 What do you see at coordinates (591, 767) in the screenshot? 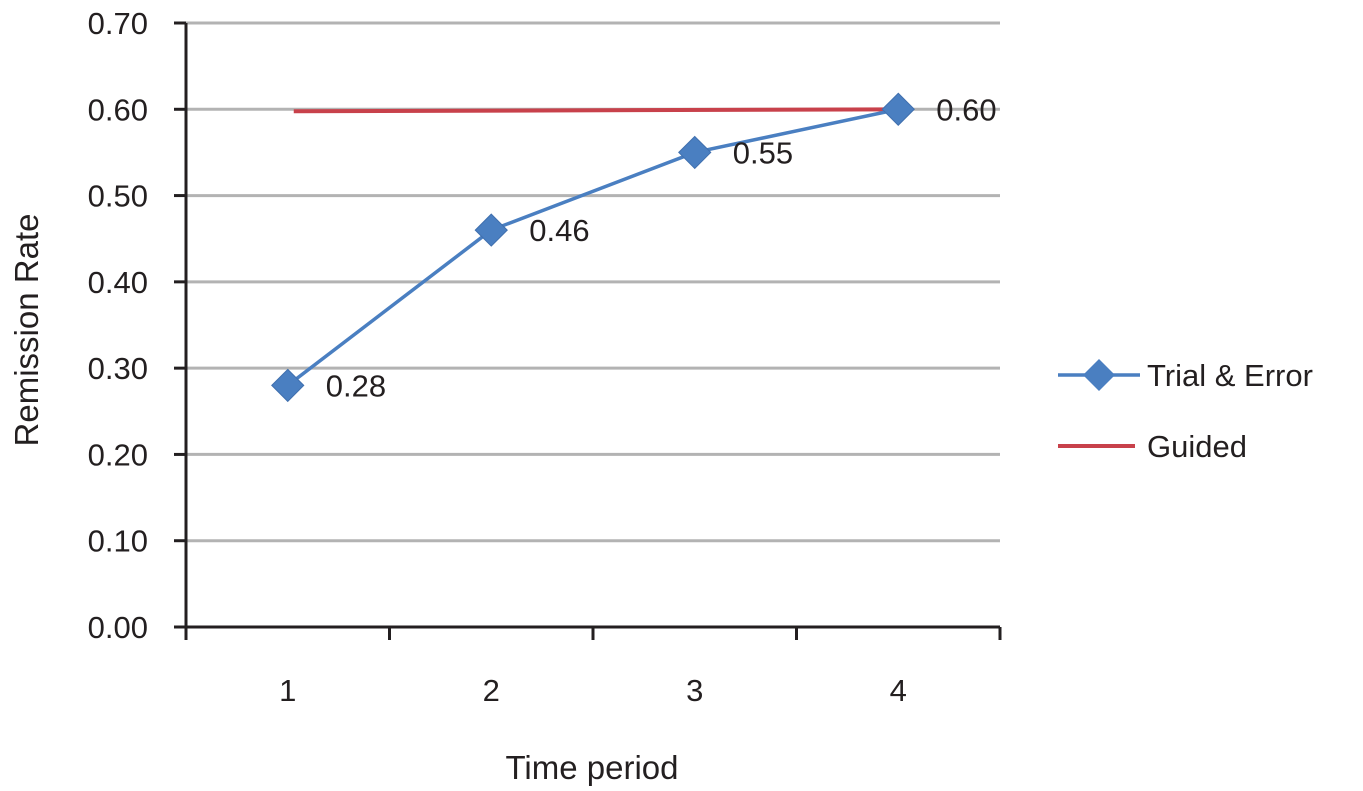
I see `x-axis-title: Time period` at bounding box center [591, 767].